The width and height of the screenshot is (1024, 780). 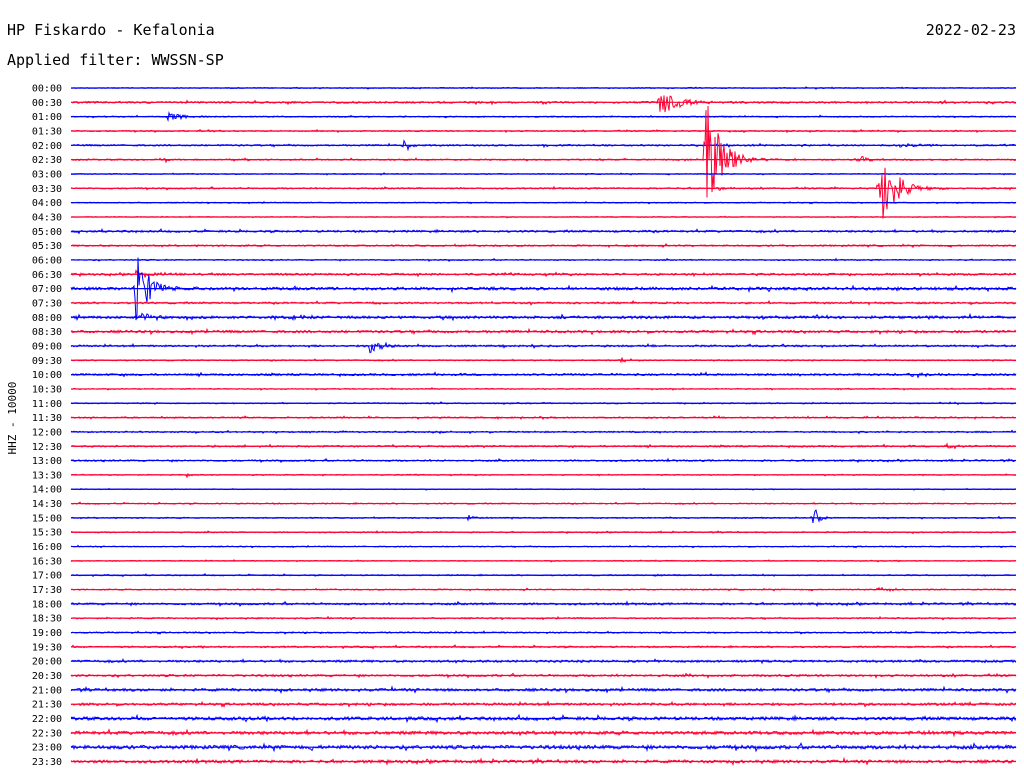 I want to click on time-label: 20:30, so click(x=47, y=676).